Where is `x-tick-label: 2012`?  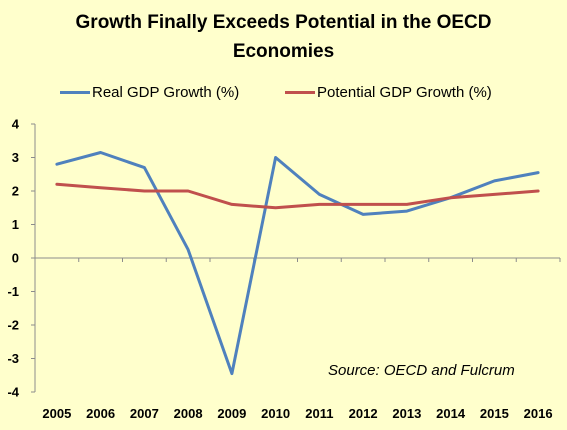 x-tick-label: 2012 is located at coordinates (363, 413).